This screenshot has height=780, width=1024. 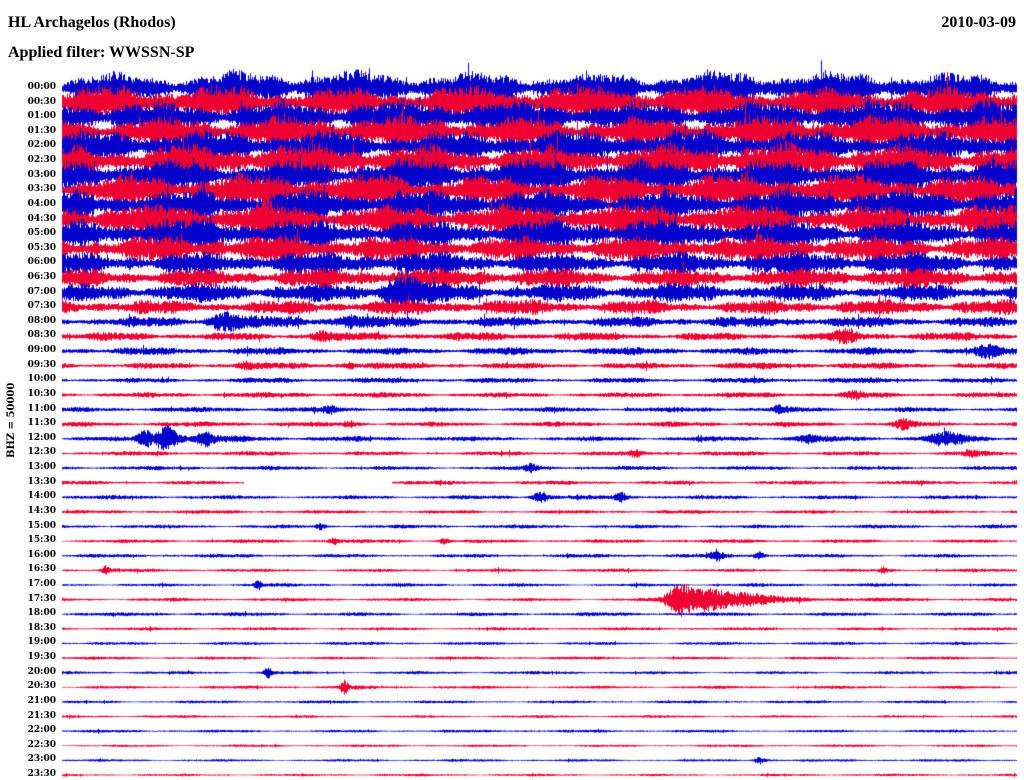 I want to click on station-title: HL Archagelos (Rhodos), so click(x=92, y=22).